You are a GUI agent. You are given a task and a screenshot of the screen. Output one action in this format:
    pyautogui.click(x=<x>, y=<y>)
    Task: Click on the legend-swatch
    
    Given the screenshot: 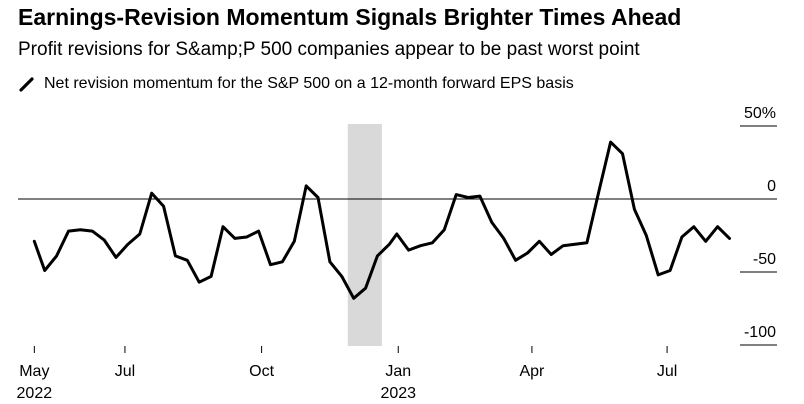 What is the action you would take?
    pyautogui.click(x=26, y=84)
    